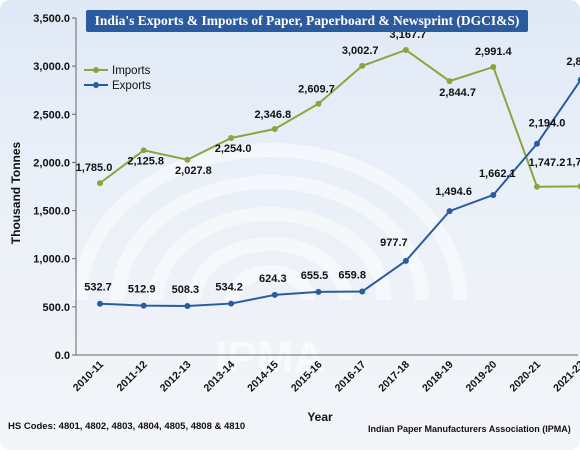 The height and width of the screenshot is (450, 580). Describe the element at coordinates (394, 377) in the screenshot. I see `x-tick-label: 2017-18` at that location.